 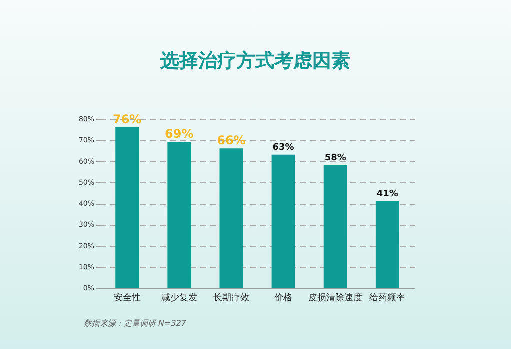 I want to click on data-label: 41%, so click(x=387, y=194).